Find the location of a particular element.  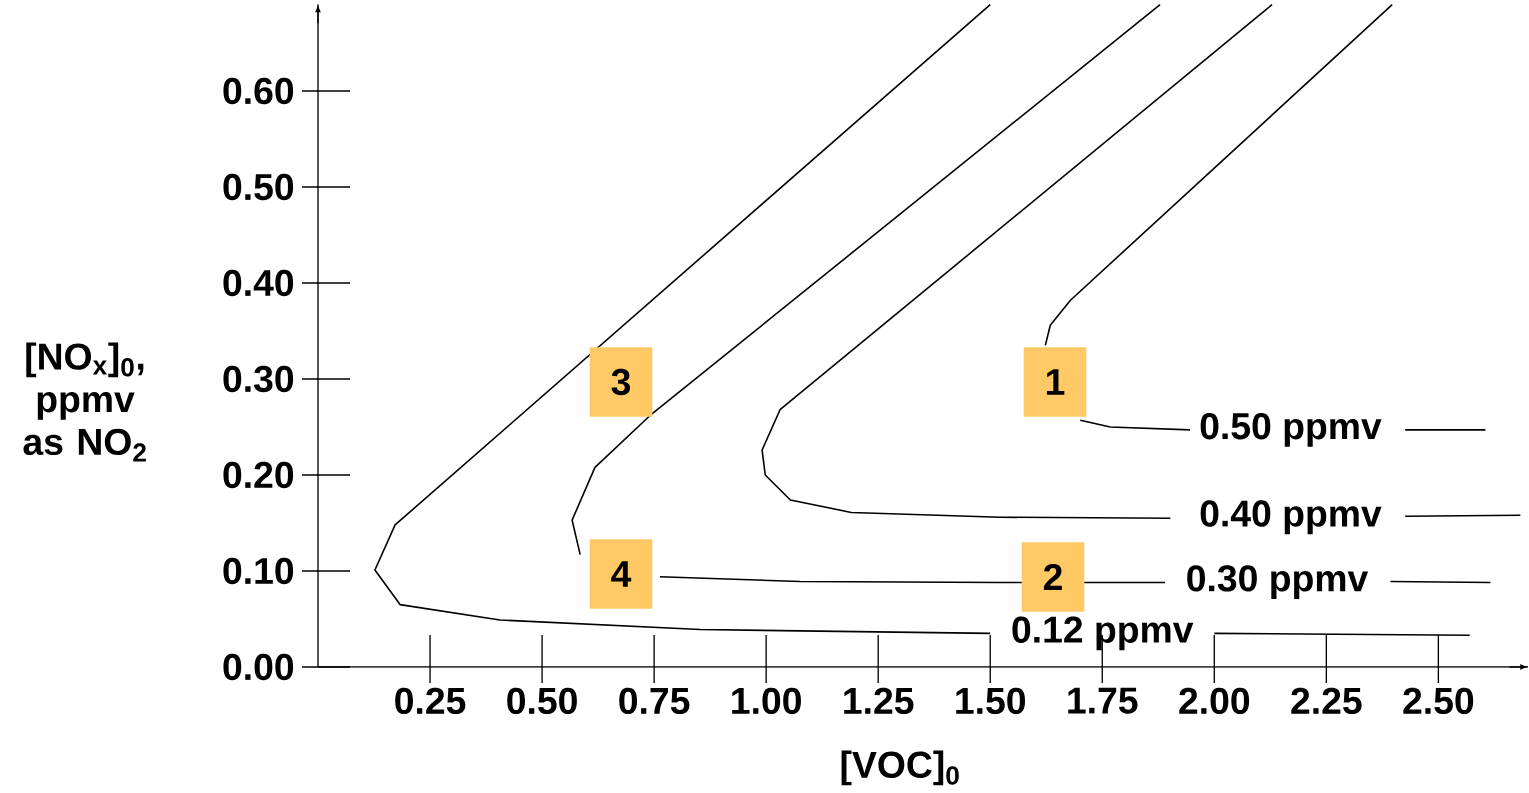

y-tick-label: 0.40 is located at coordinates (258, 283).